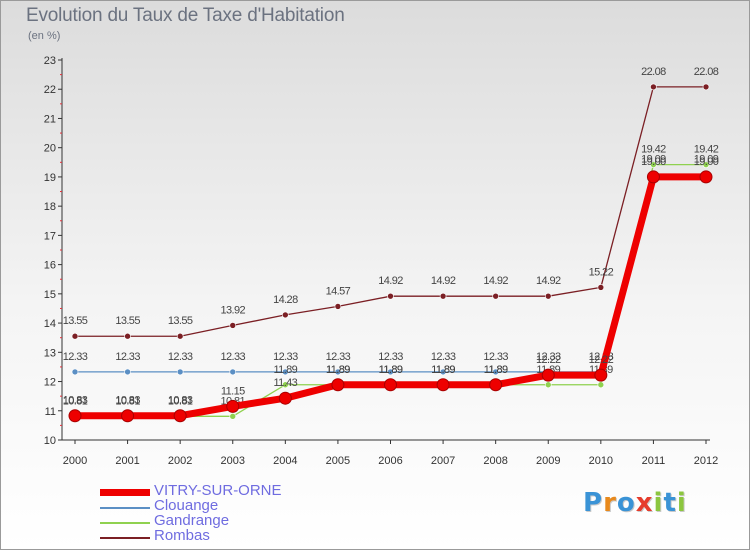 The width and height of the screenshot is (750, 550). What do you see at coordinates (285, 461) in the screenshot?
I see `x-tick-label: 2004` at bounding box center [285, 461].